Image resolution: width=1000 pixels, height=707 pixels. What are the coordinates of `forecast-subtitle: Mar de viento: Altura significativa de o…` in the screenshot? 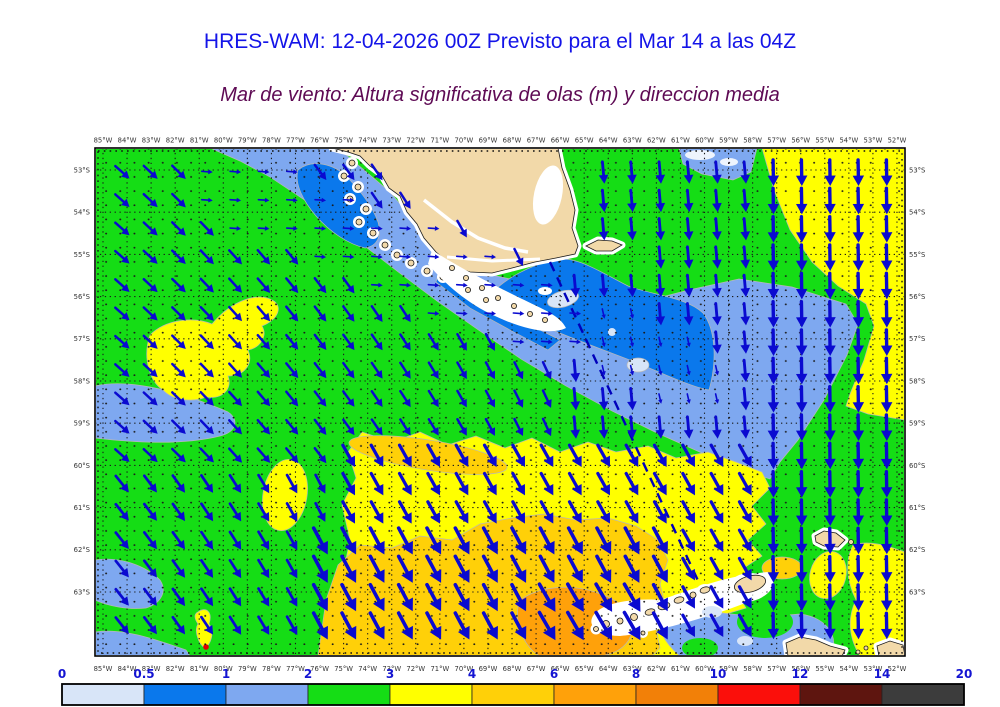 It's located at (500, 95).